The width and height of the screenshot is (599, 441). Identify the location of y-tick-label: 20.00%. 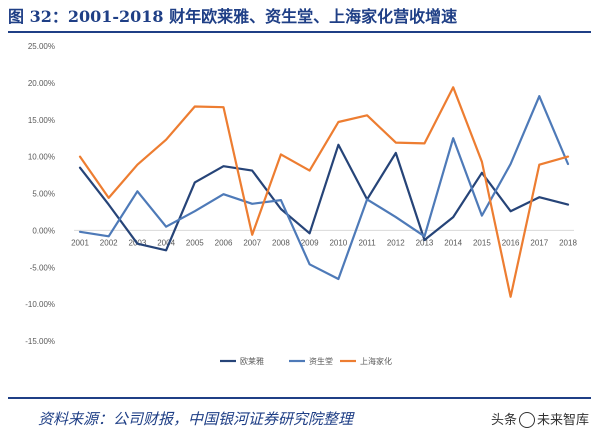
(41, 83).